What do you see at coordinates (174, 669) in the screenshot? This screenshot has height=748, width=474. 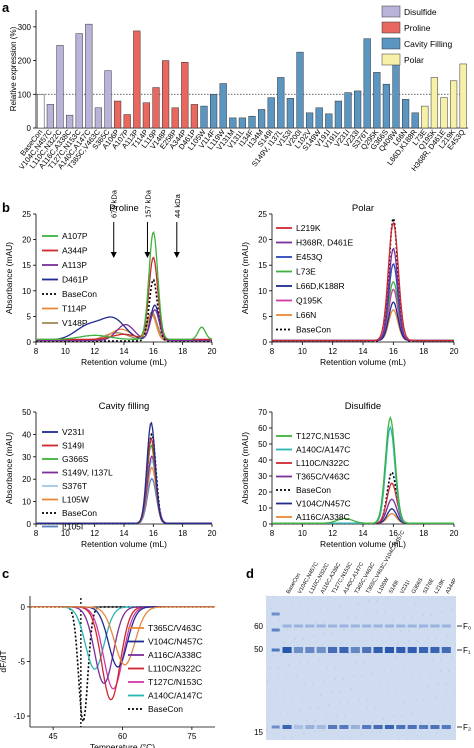 I see `legend-label: L110C/N322C` at bounding box center [174, 669].